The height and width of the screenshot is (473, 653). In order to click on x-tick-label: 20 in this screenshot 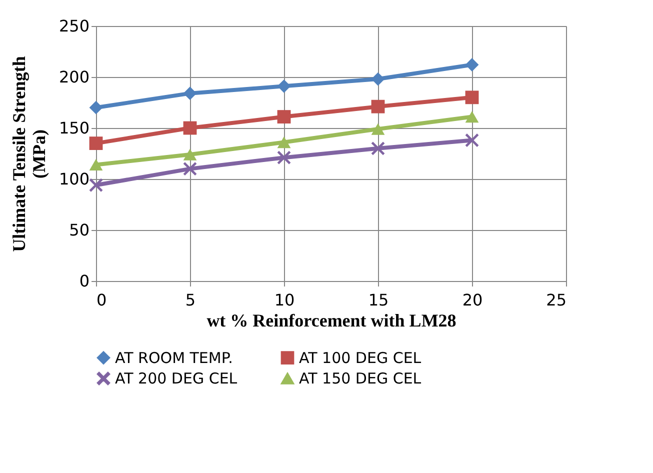, I will do `click(472, 300)`.